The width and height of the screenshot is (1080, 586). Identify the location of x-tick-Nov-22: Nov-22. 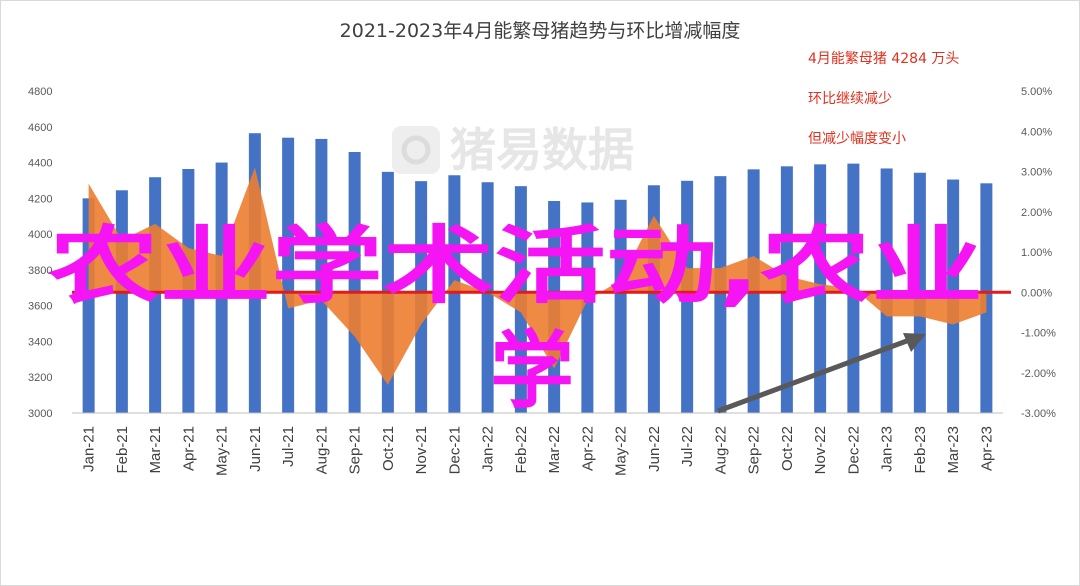
(820, 450).